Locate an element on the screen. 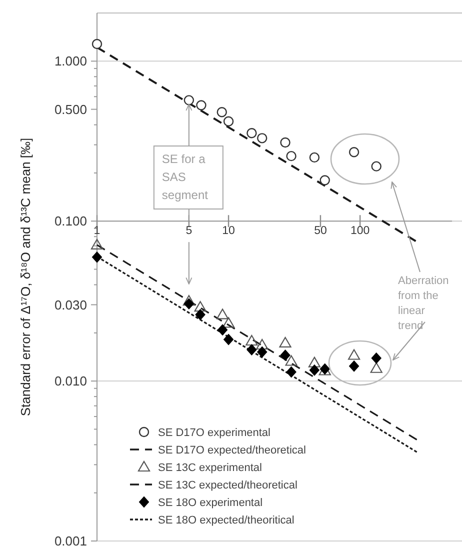  y-tick-label: 0.100 is located at coordinates (70, 221).